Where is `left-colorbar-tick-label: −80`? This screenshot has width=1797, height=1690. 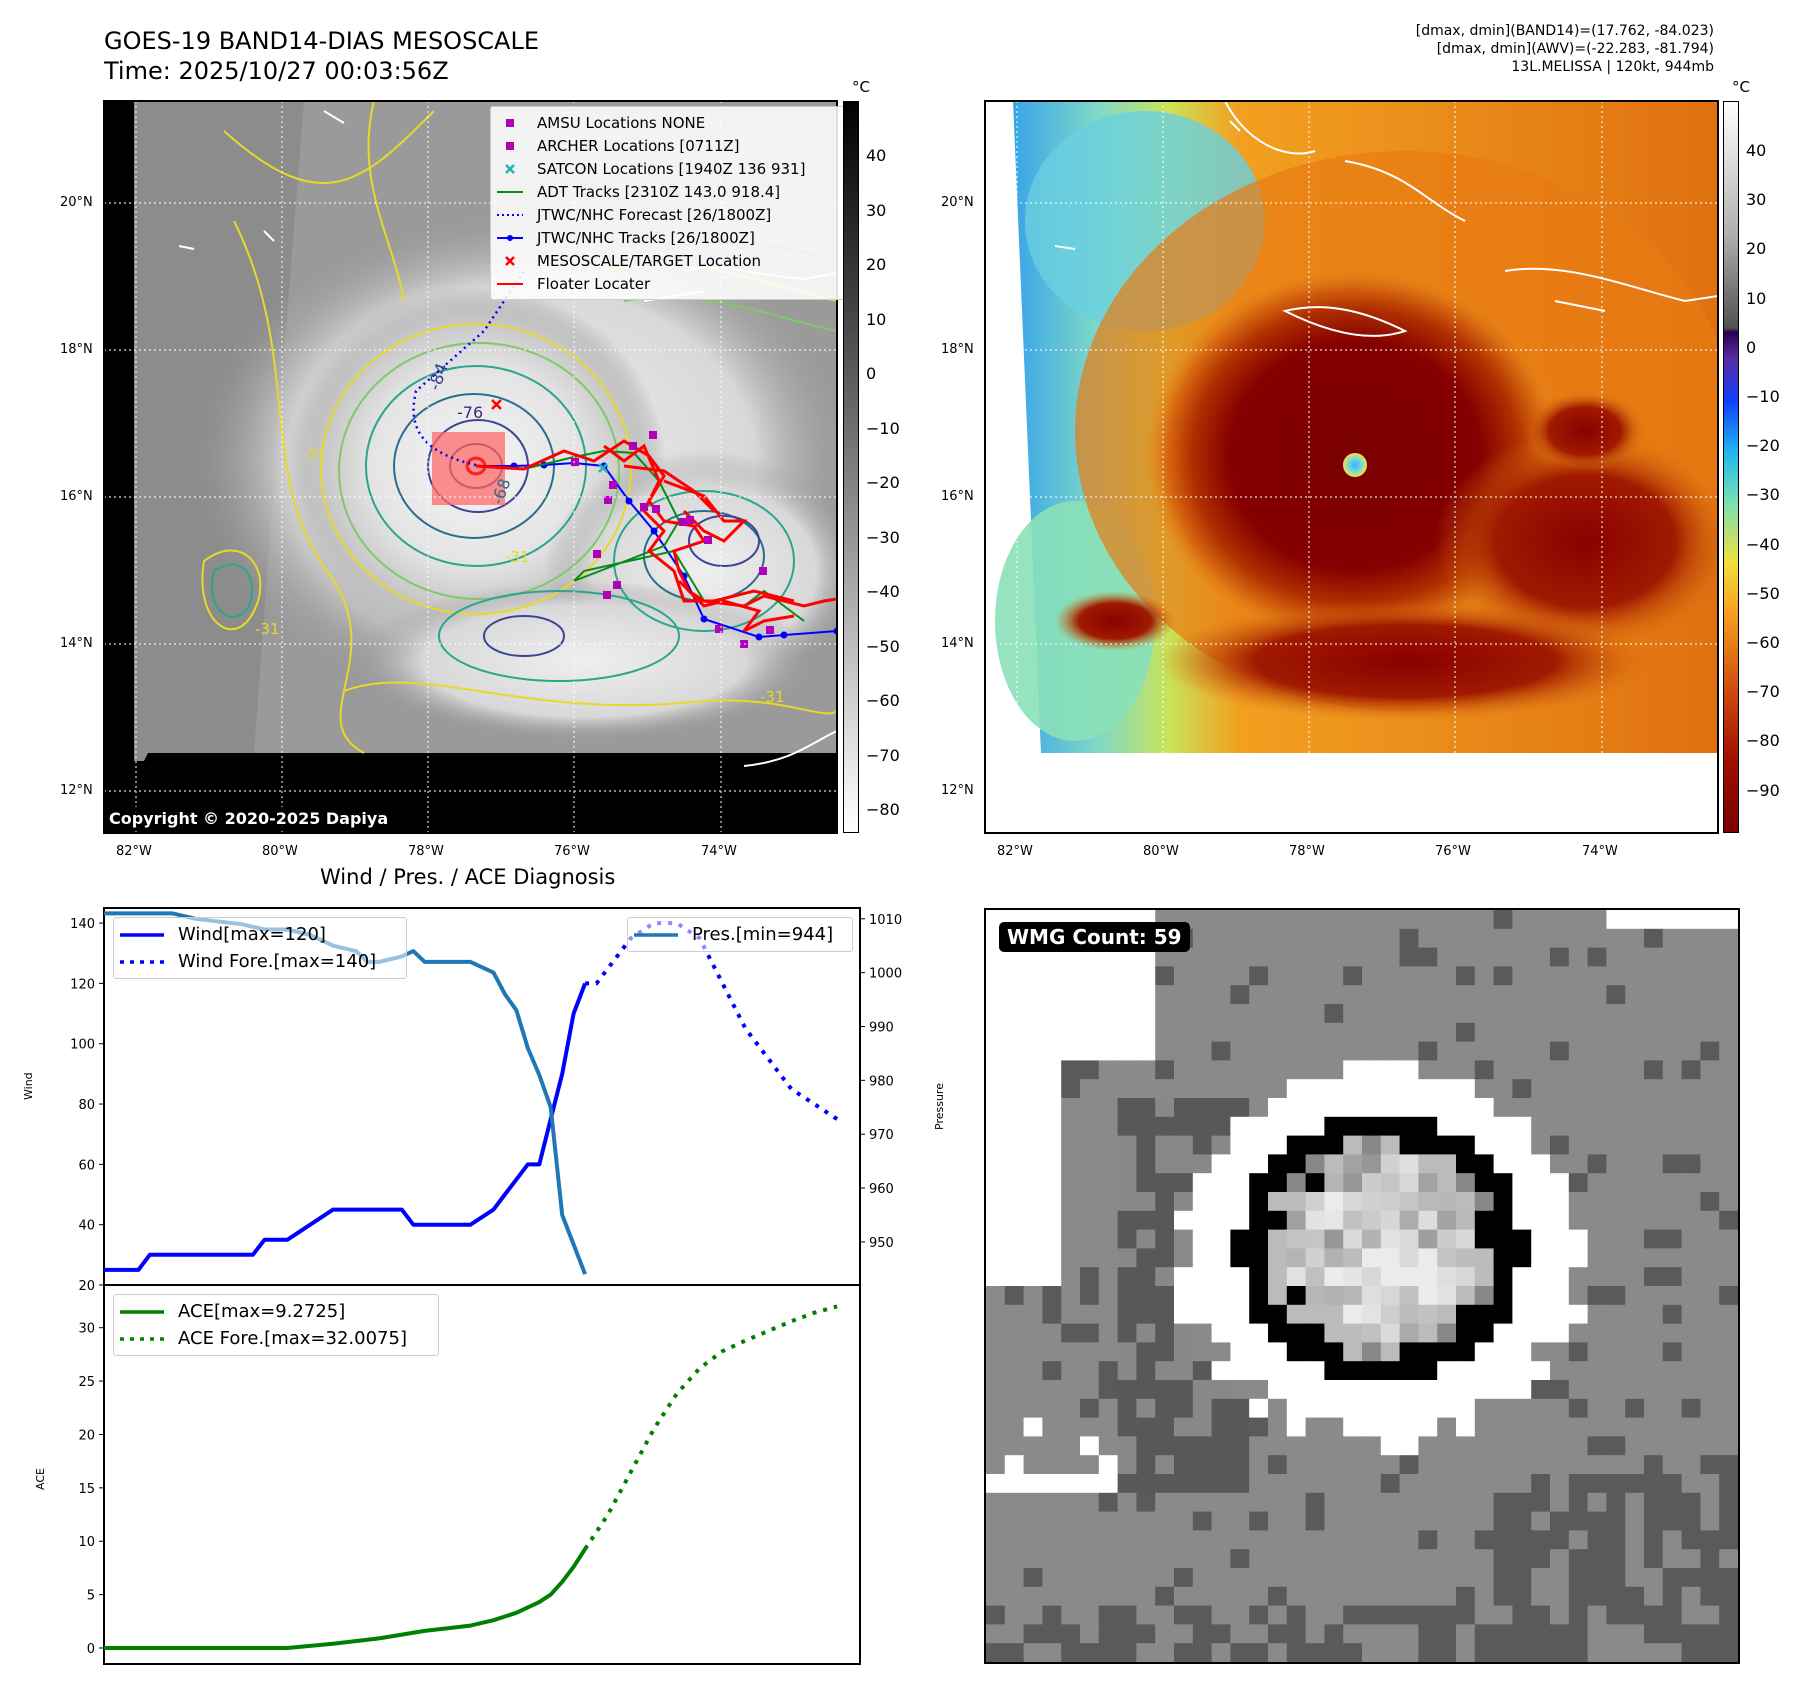 left-colorbar-tick-label: −80 is located at coordinates (883, 809).